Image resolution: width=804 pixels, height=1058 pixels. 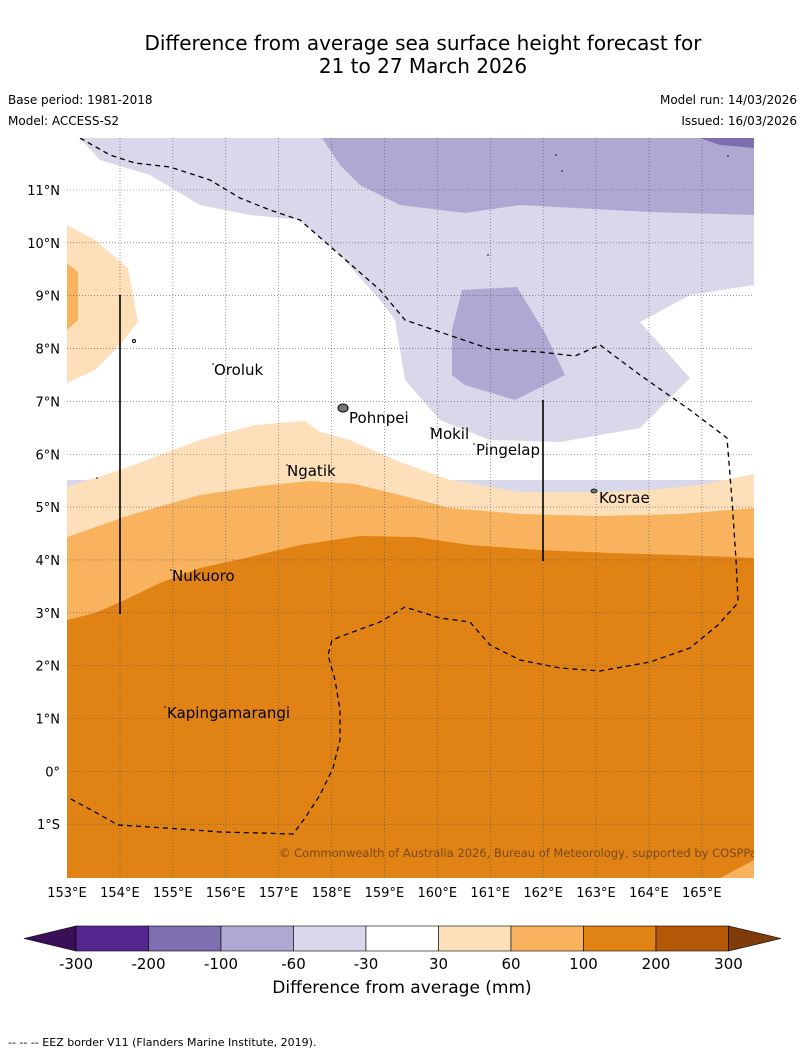 What do you see at coordinates (43, 191) in the screenshot?
I see `lat-label: 11°N` at bounding box center [43, 191].